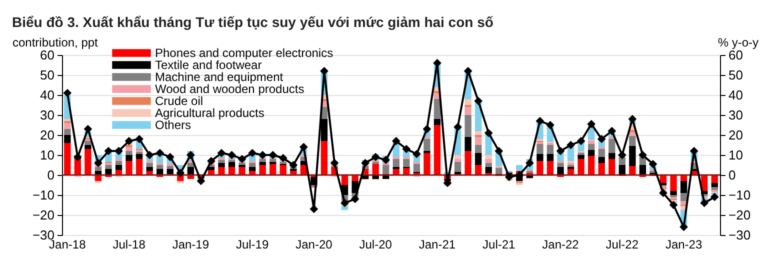 The image size is (768, 278). Describe the element at coordinates (47, 55) in the screenshot. I see `y-tick-label: 60` at that location.